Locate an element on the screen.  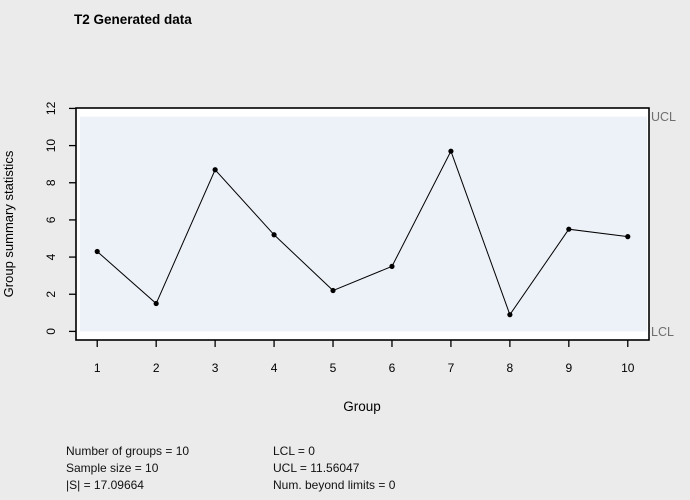
lcl-label: LCL is located at coordinates (662, 332).